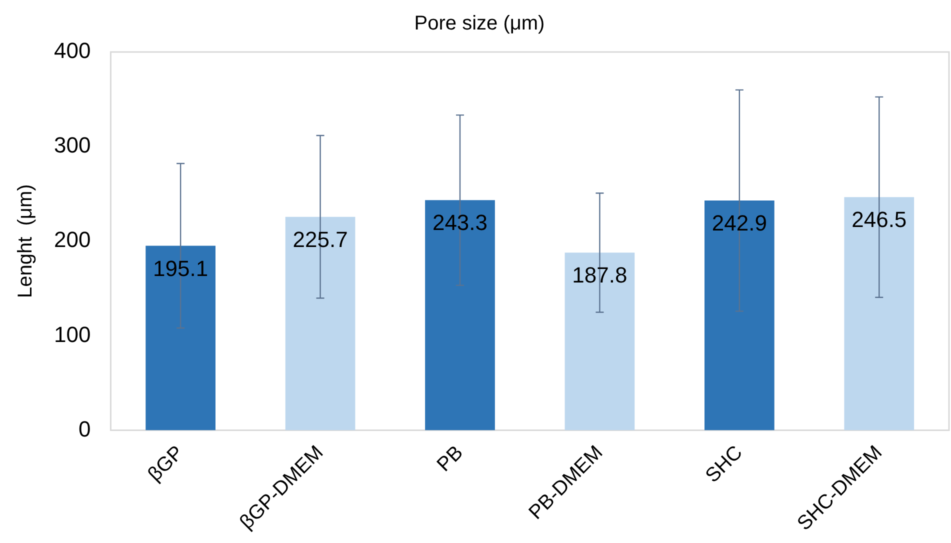  I want to click on y-tick-label: 100, so click(72, 334).